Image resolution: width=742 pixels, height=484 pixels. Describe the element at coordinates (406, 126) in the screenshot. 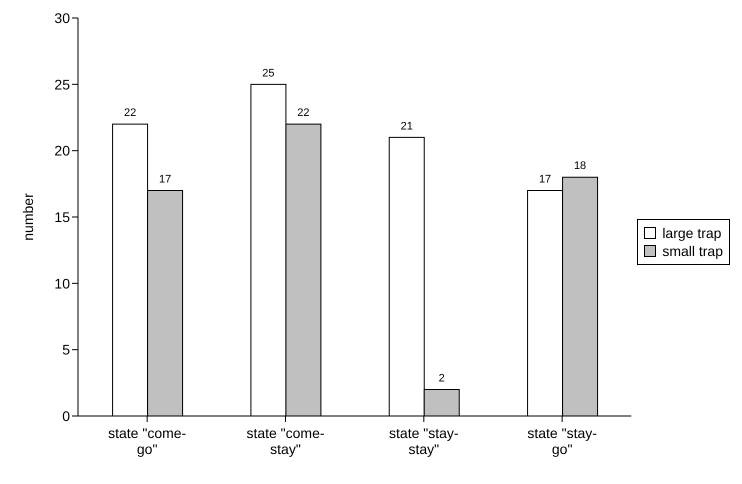

I see `data-label: 21` at that location.